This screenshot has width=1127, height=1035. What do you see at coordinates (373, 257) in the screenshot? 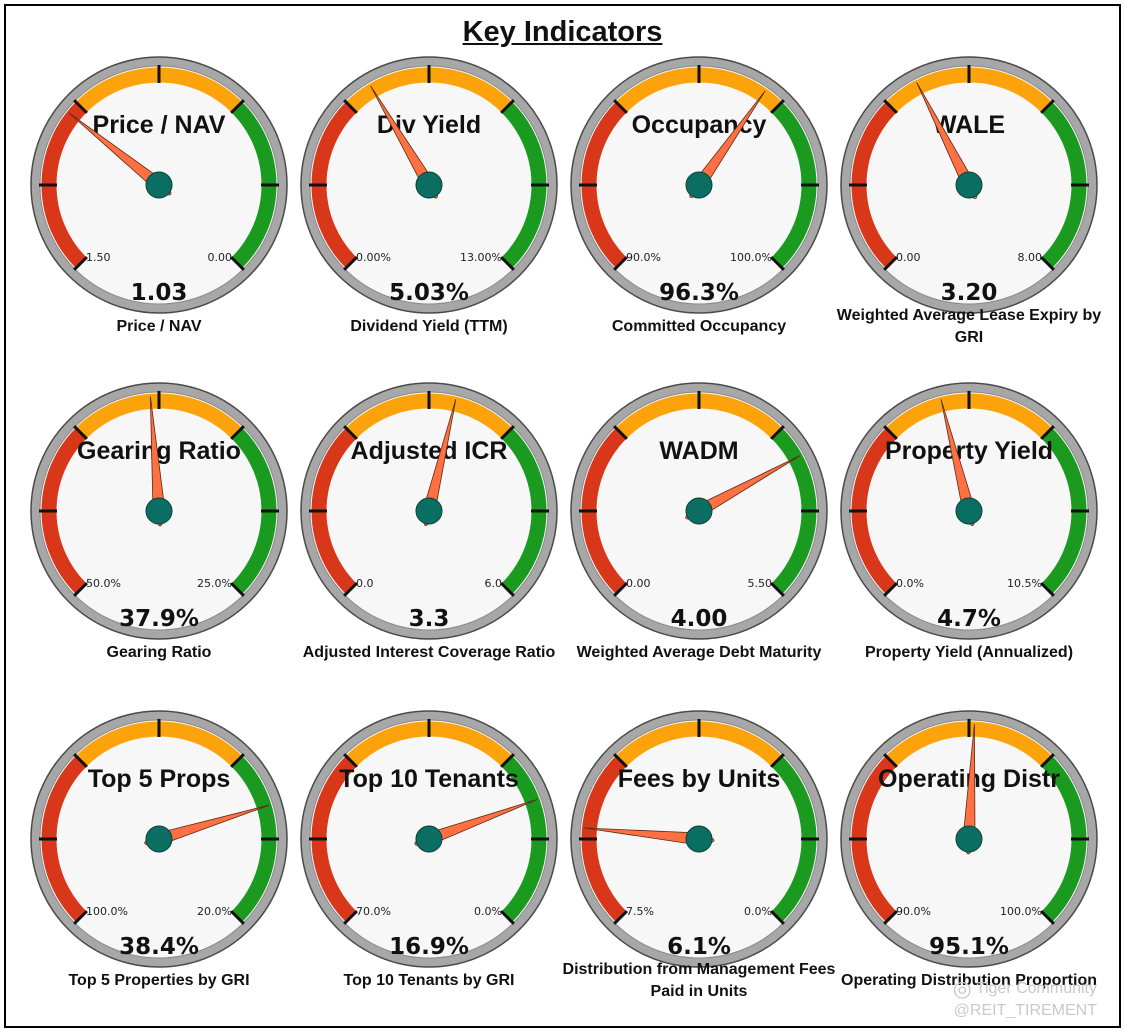
I see `gauge-min-label: 0.00%` at bounding box center [373, 257].